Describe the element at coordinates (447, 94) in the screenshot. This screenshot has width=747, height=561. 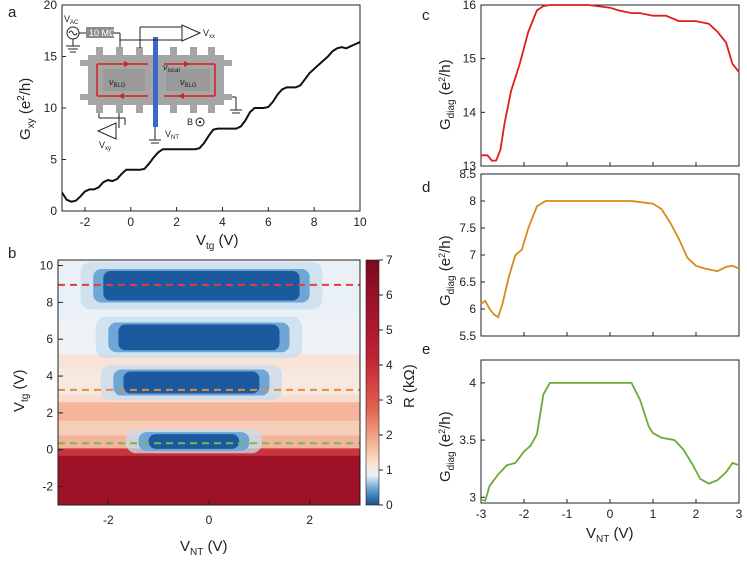
I see `panel-c-ylabel: Gdiag (e2/h)` at that location.